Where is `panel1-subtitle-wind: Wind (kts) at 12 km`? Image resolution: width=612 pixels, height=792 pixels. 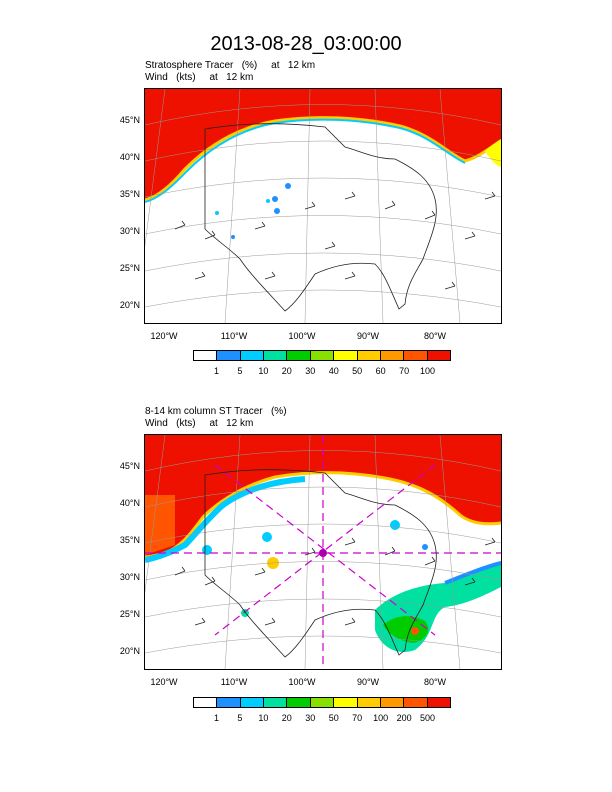
panel1-subtitle-wind: Wind (kts) at 12 km is located at coordinates (199, 77).